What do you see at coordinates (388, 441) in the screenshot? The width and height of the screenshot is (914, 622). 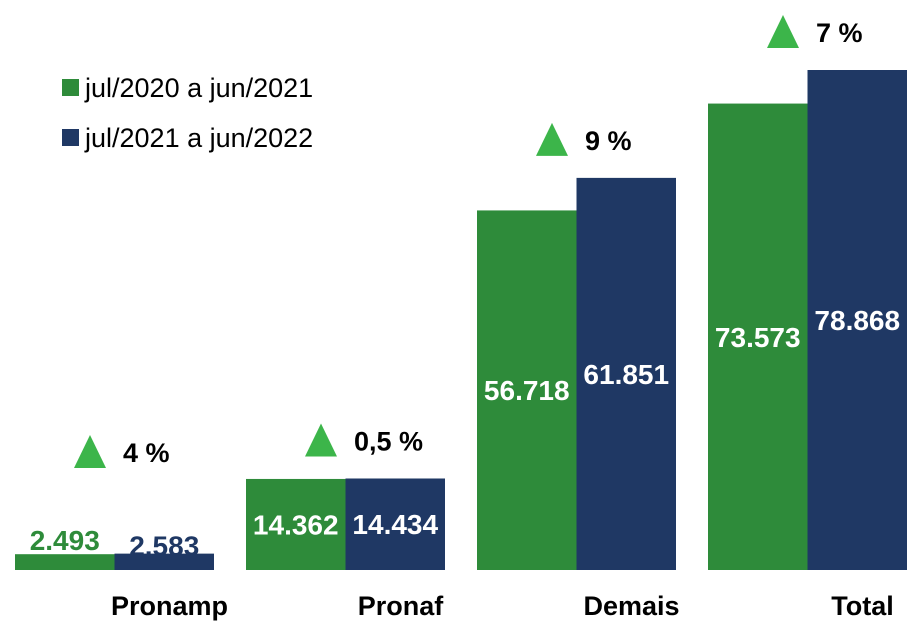 I see `annotation: 0,5 %` at bounding box center [388, 441].